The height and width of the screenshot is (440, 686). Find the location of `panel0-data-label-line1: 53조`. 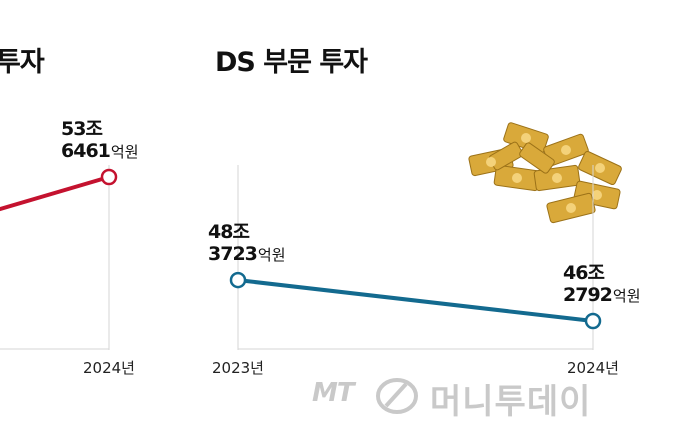

panel0-data-label-line1: 53조 is located at coordinates (81, 129).